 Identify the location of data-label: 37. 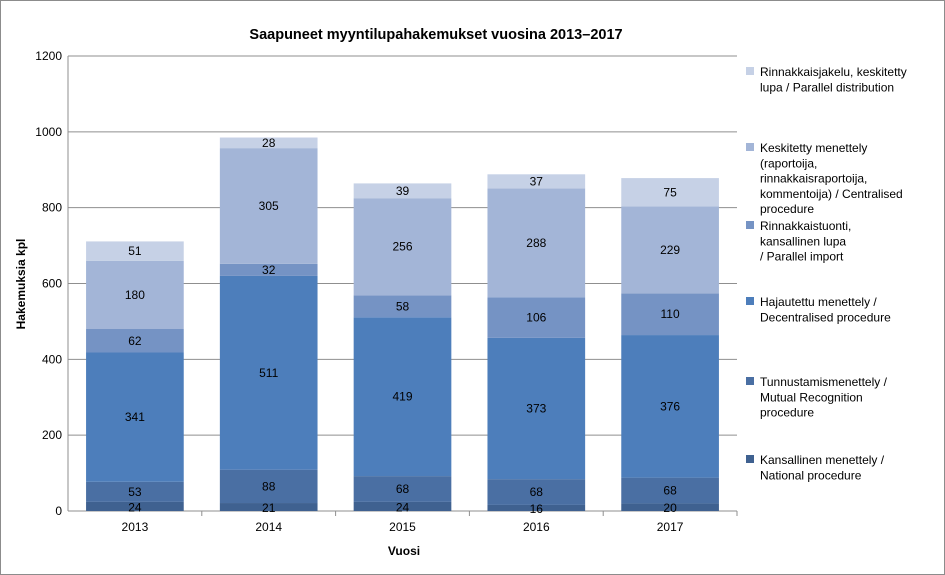
(537, 181).